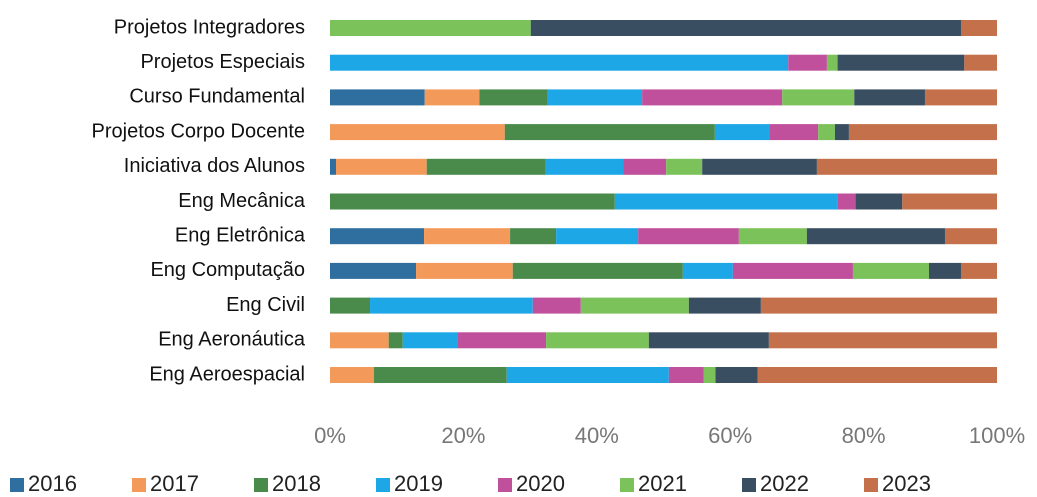 The width and height of the screenshot is (1037, 497). I want to click on legend-label: 2017, so click(174, 483).